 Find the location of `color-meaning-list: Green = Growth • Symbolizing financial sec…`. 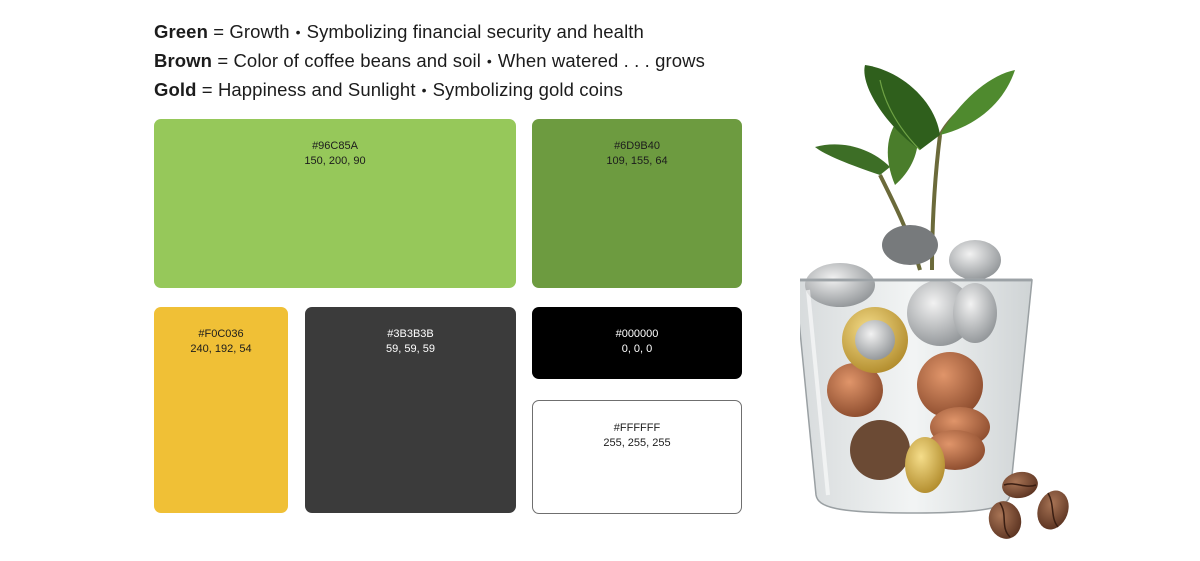

color-meaning-list: Green = Growth • Symbolizing financial sec… is located at coordinates (429, 61).